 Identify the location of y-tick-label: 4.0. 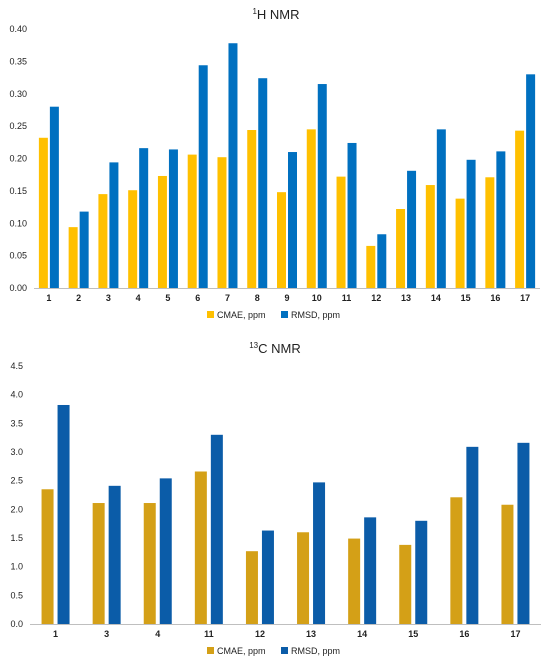
(16, 395).